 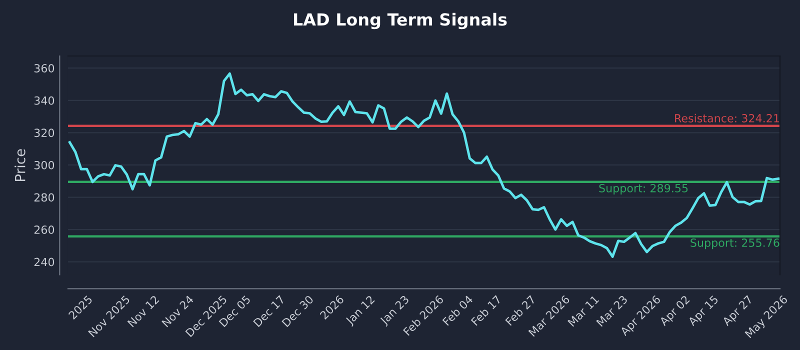 What do you see at coordinates (44, 262) in the screenshot?
I see `y-tick-label: 240` at bounding box center [44, 262].